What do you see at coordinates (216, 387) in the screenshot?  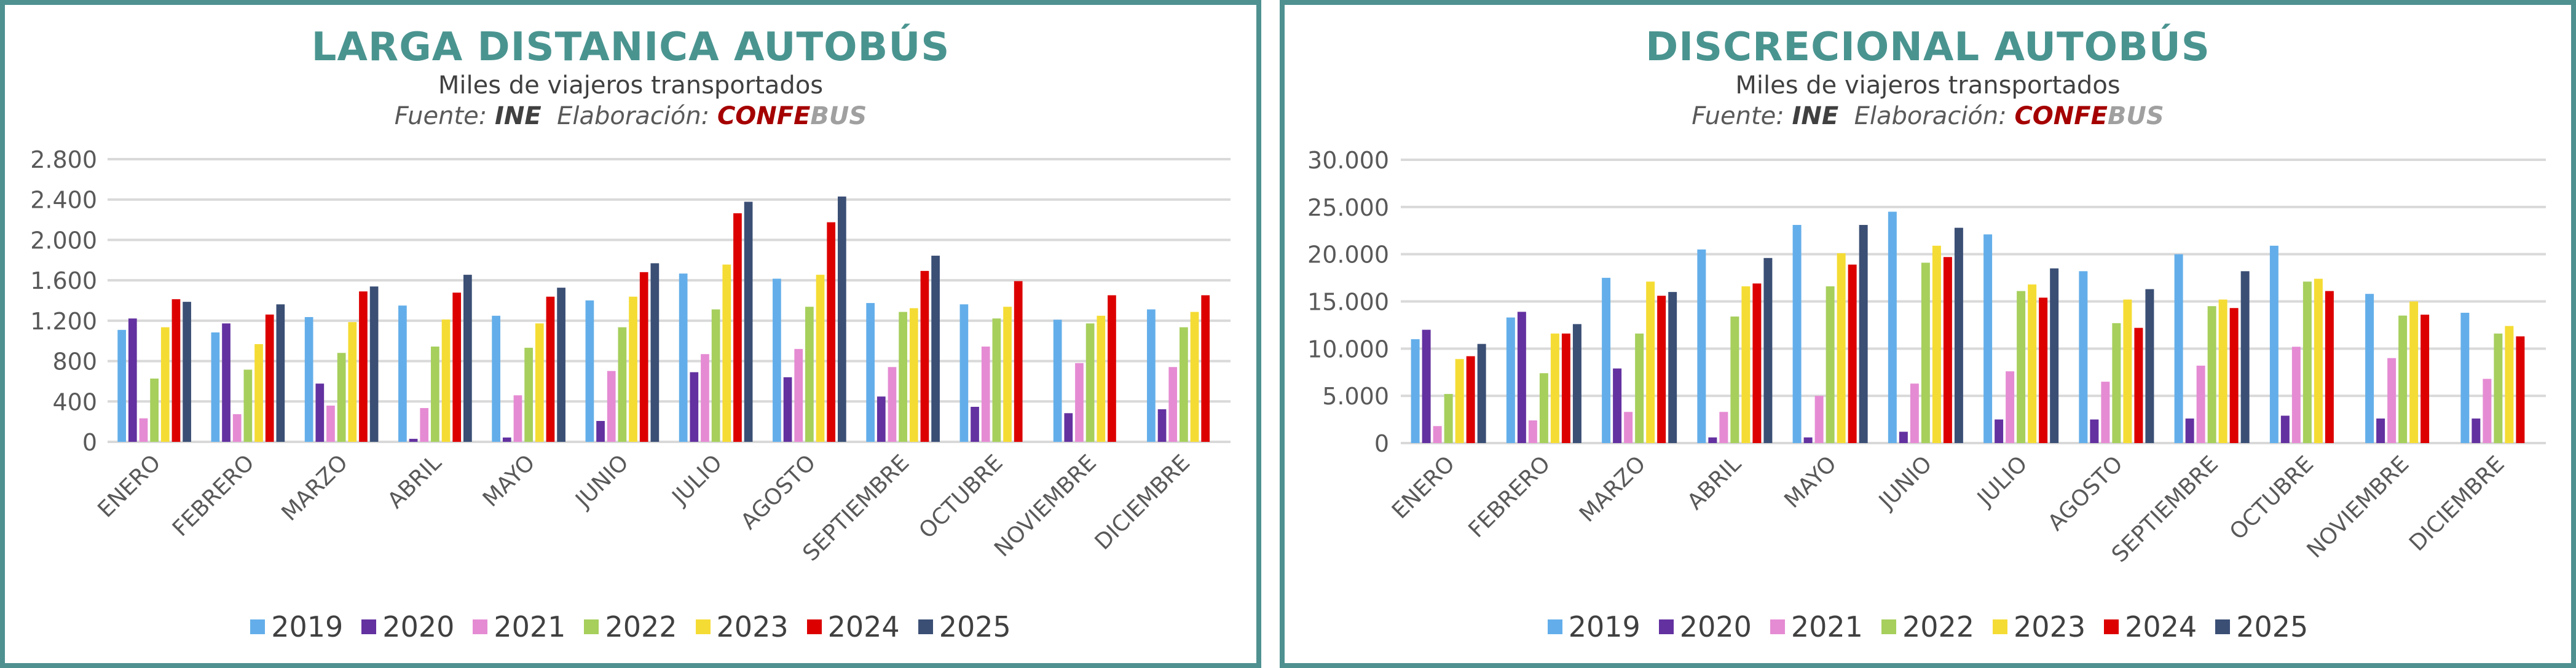 I see `bar-2019-febrero` at bounding box center [216, 387].